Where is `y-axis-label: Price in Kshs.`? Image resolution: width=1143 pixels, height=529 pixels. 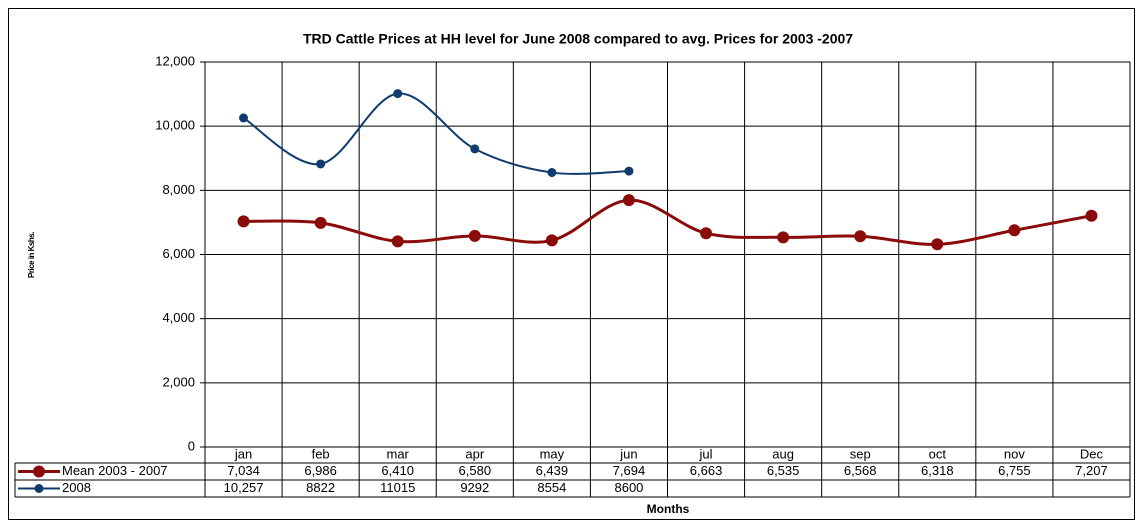 y-axis-label: Price in Kshs. is located at coordinates (31, 255).